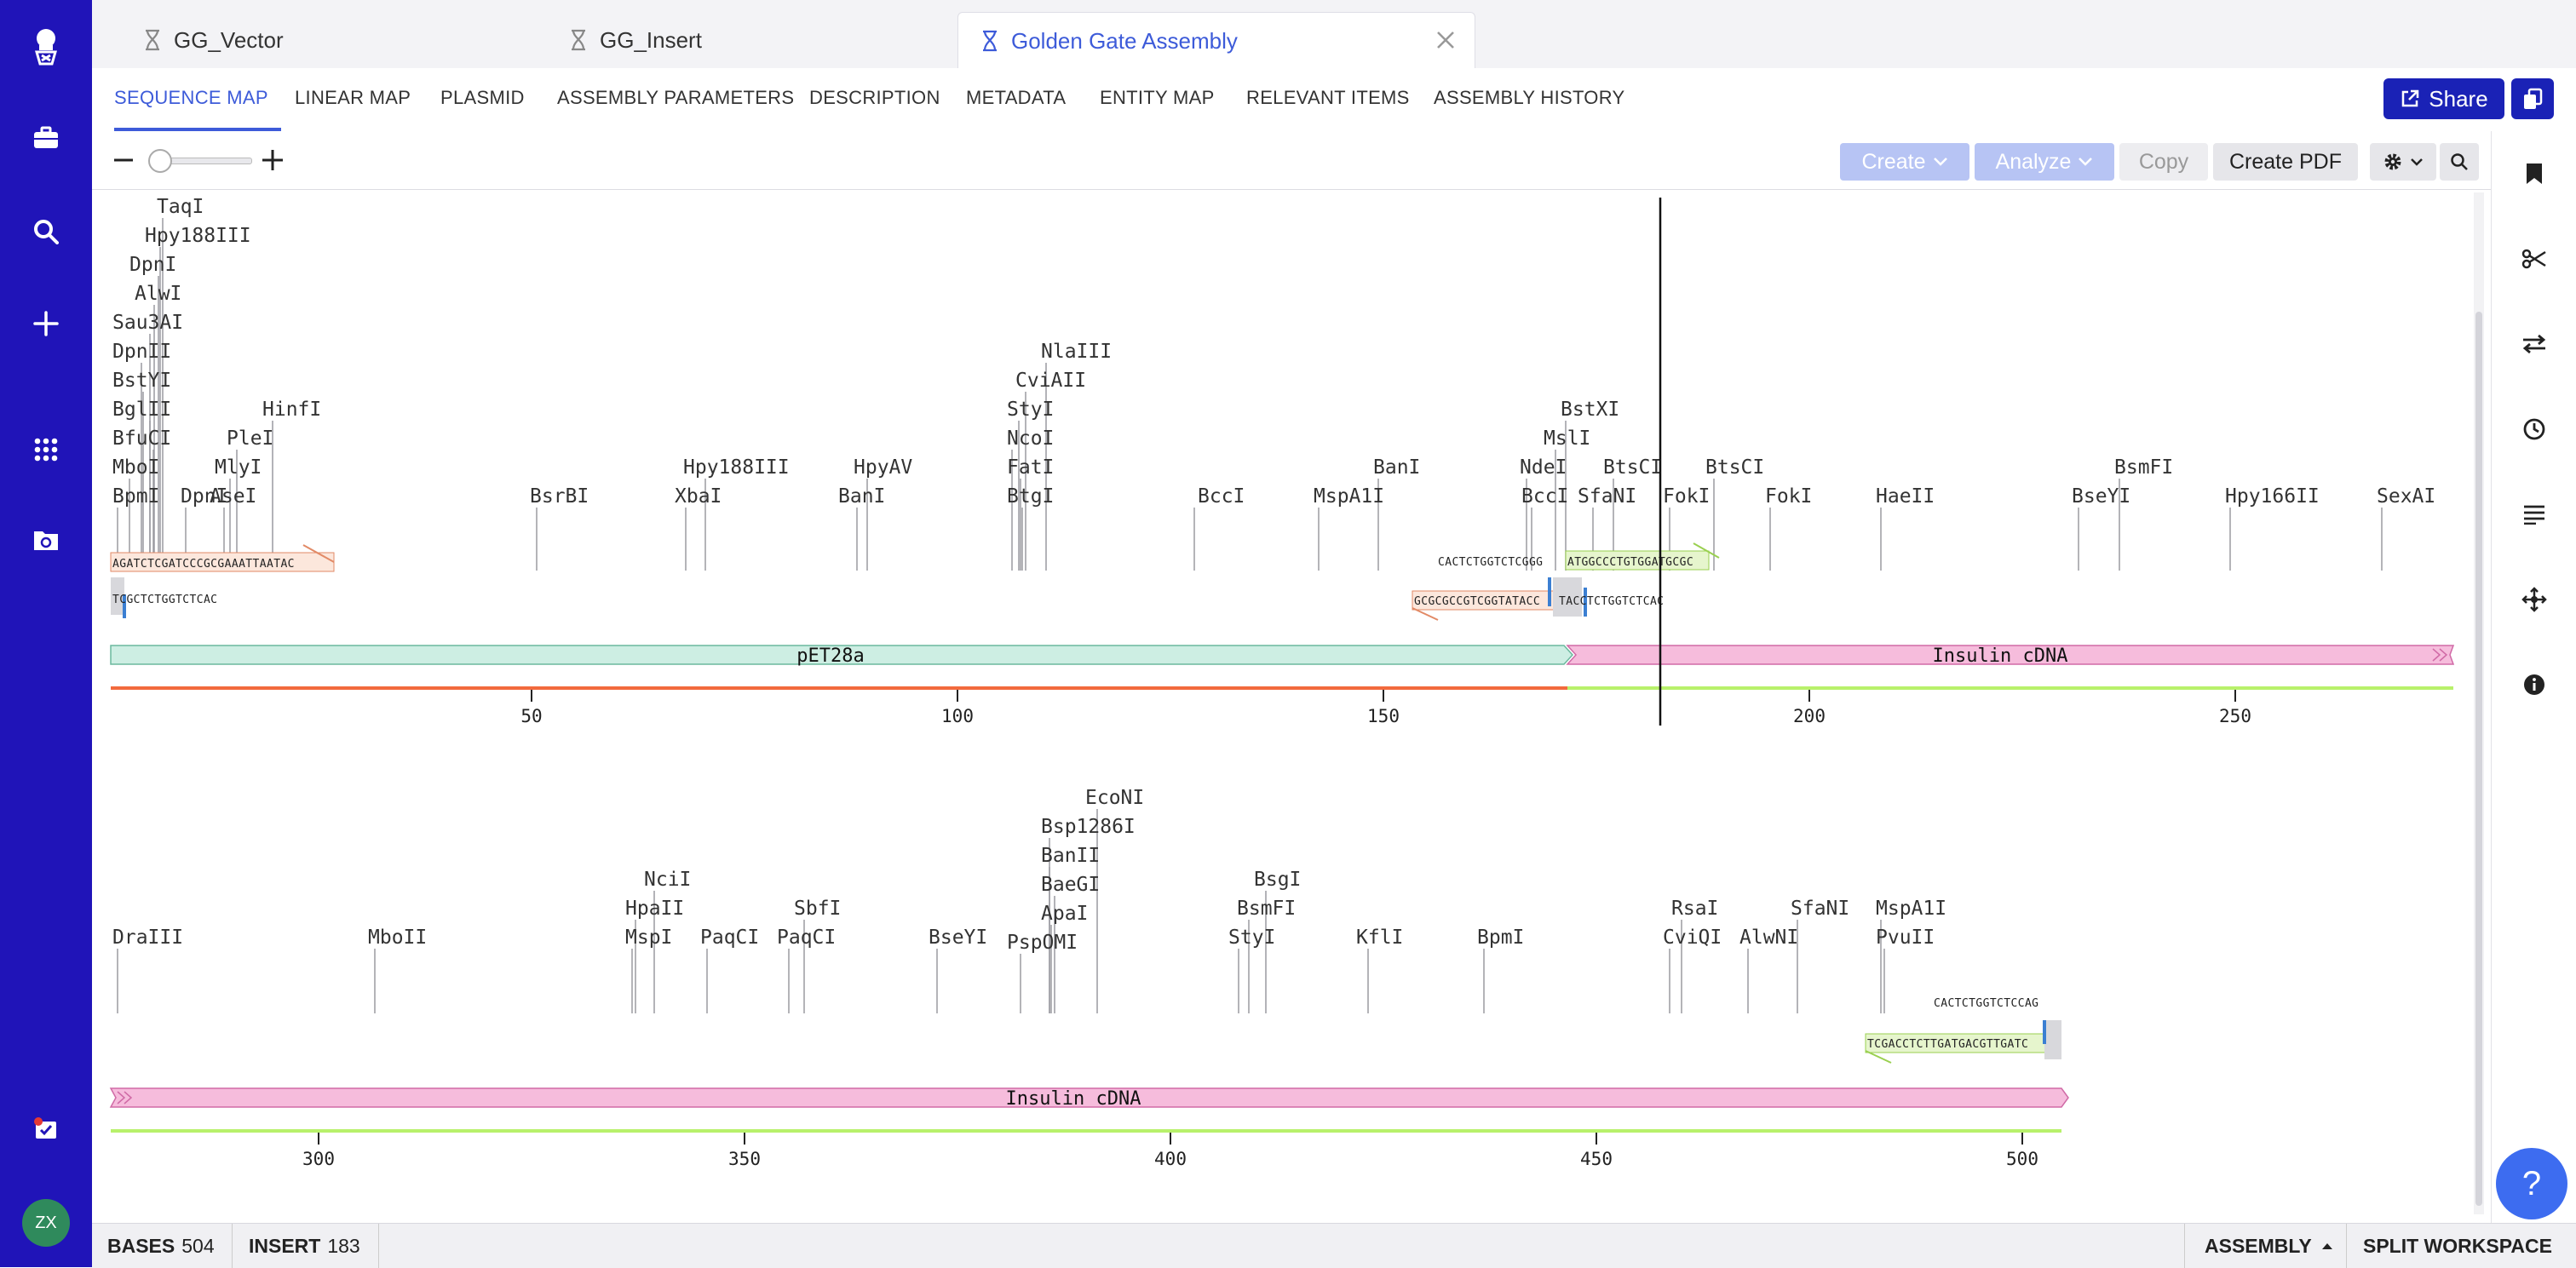  Describe the element at coordinates (2479, 703) in the screenshot. I see `map-scrollbar` at that location.